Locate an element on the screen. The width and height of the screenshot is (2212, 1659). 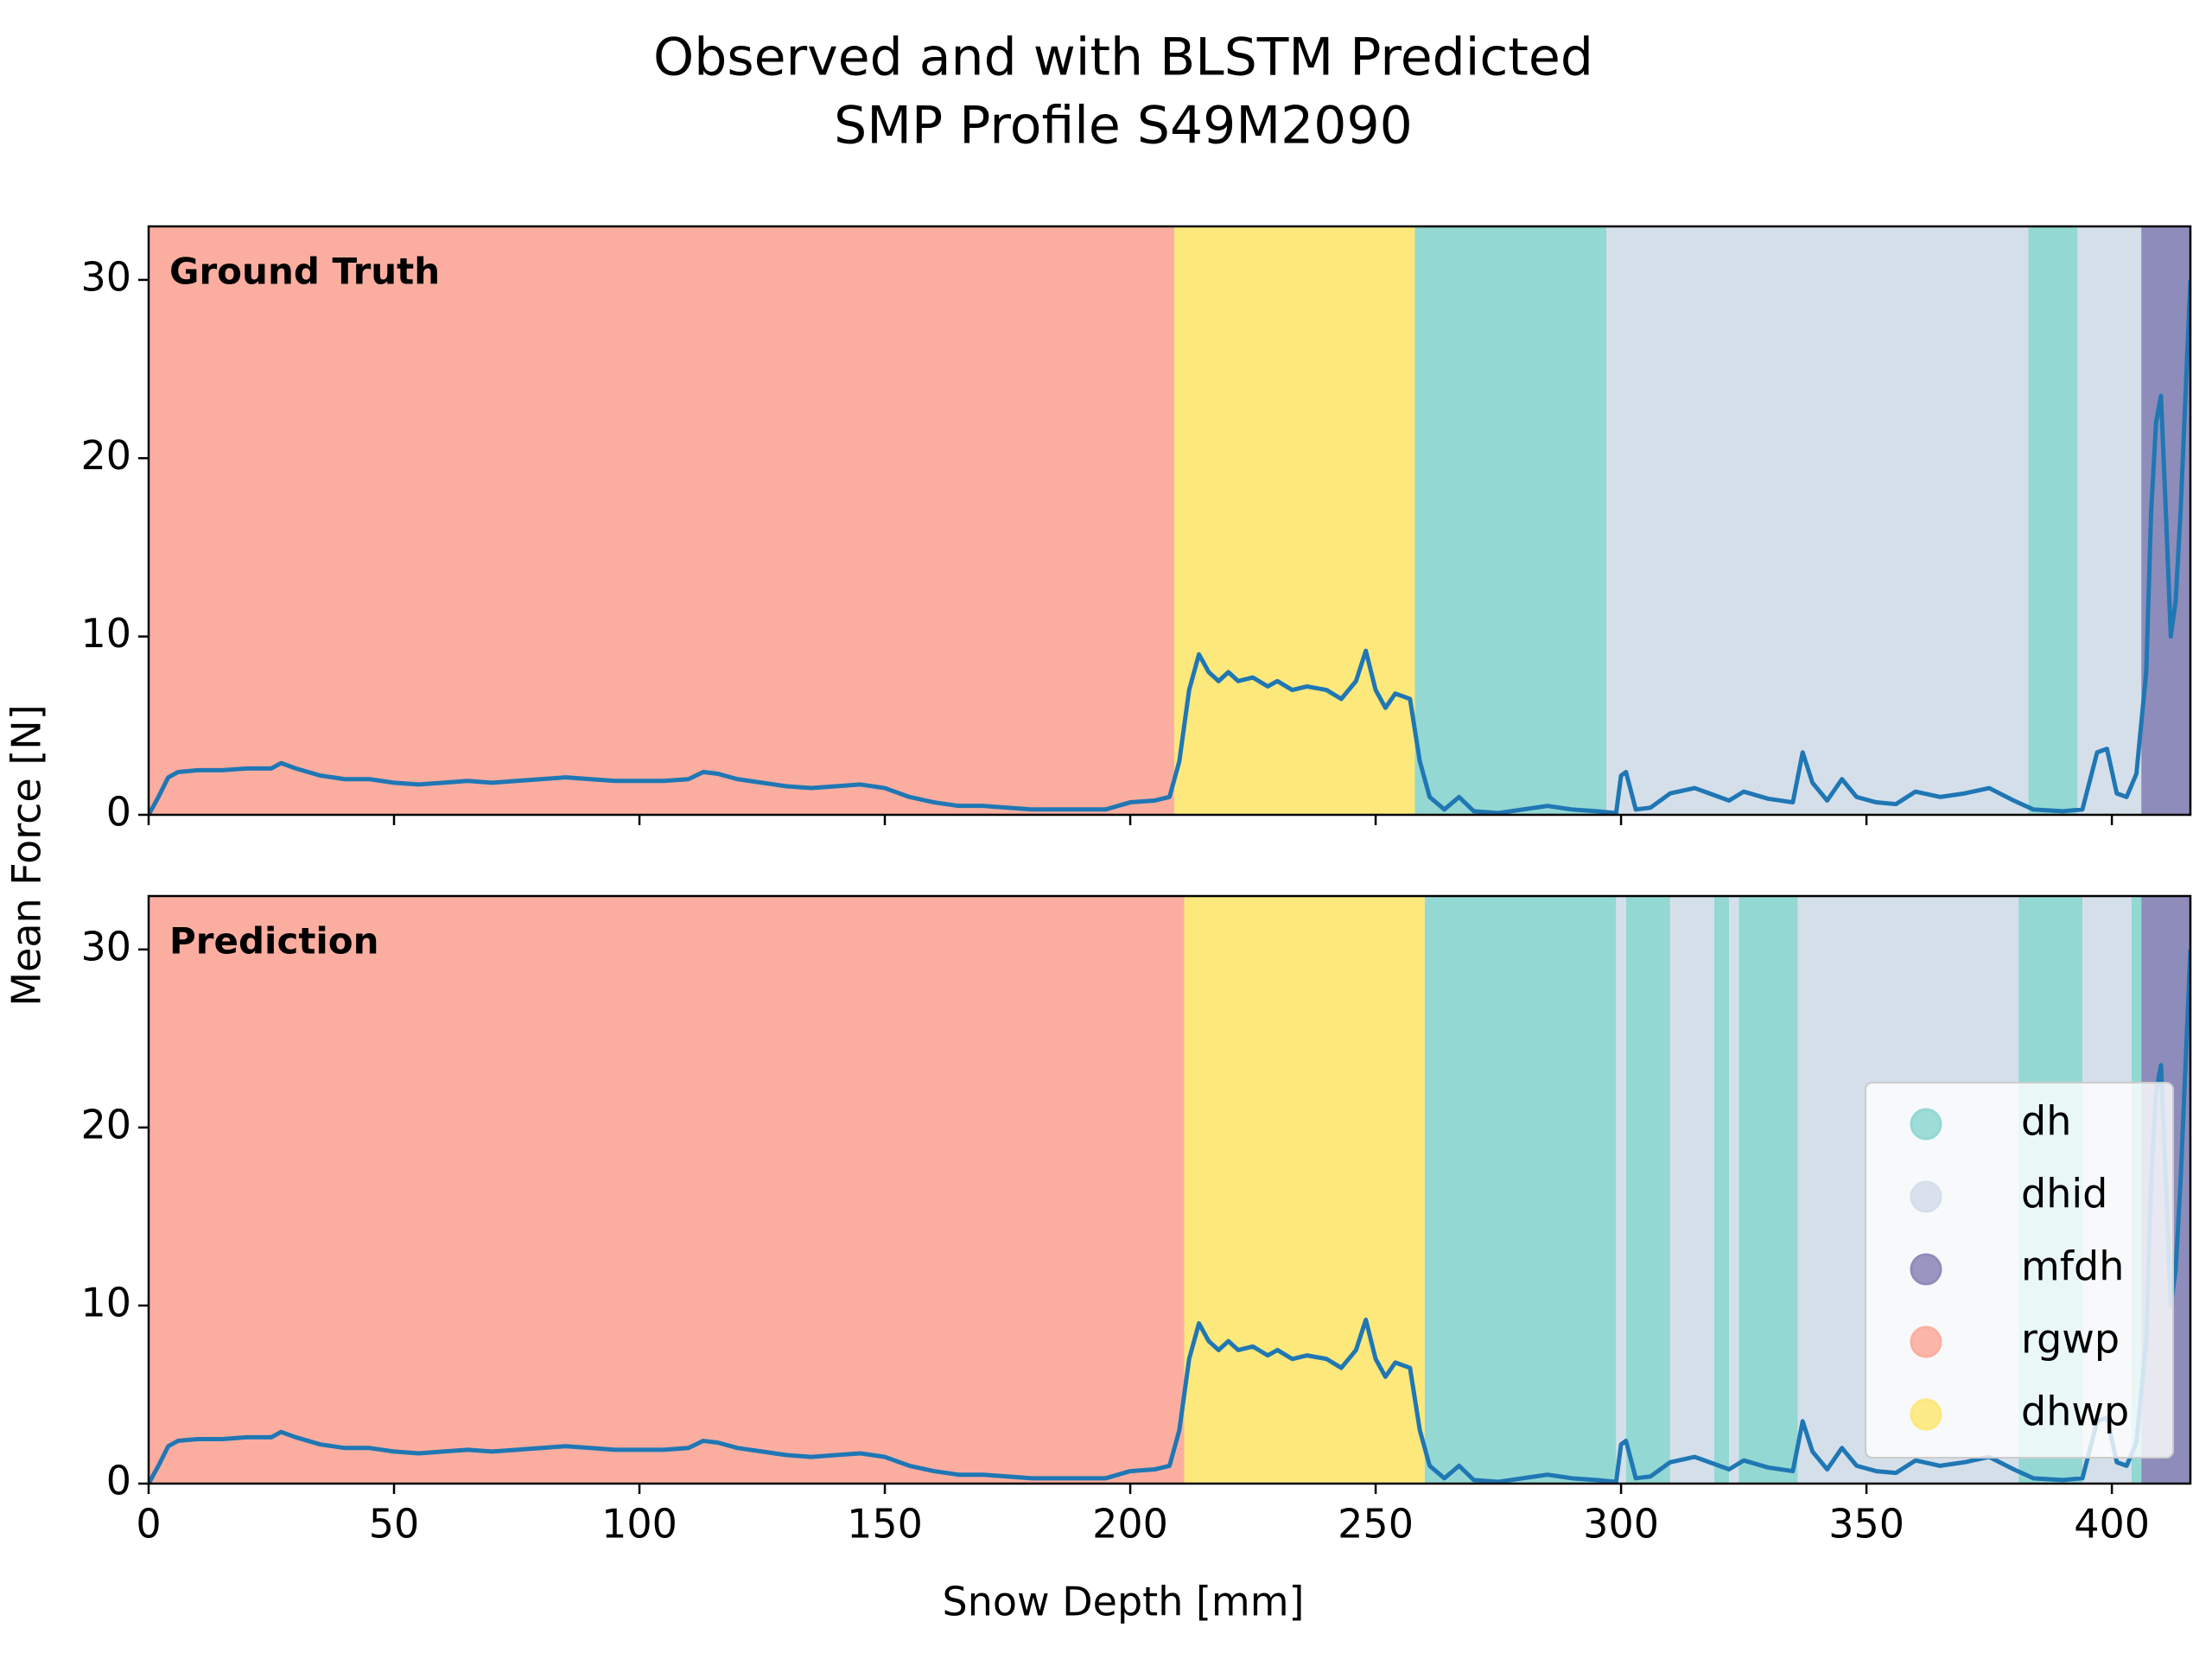
legend-box is located at coordinates (2019, 1270).